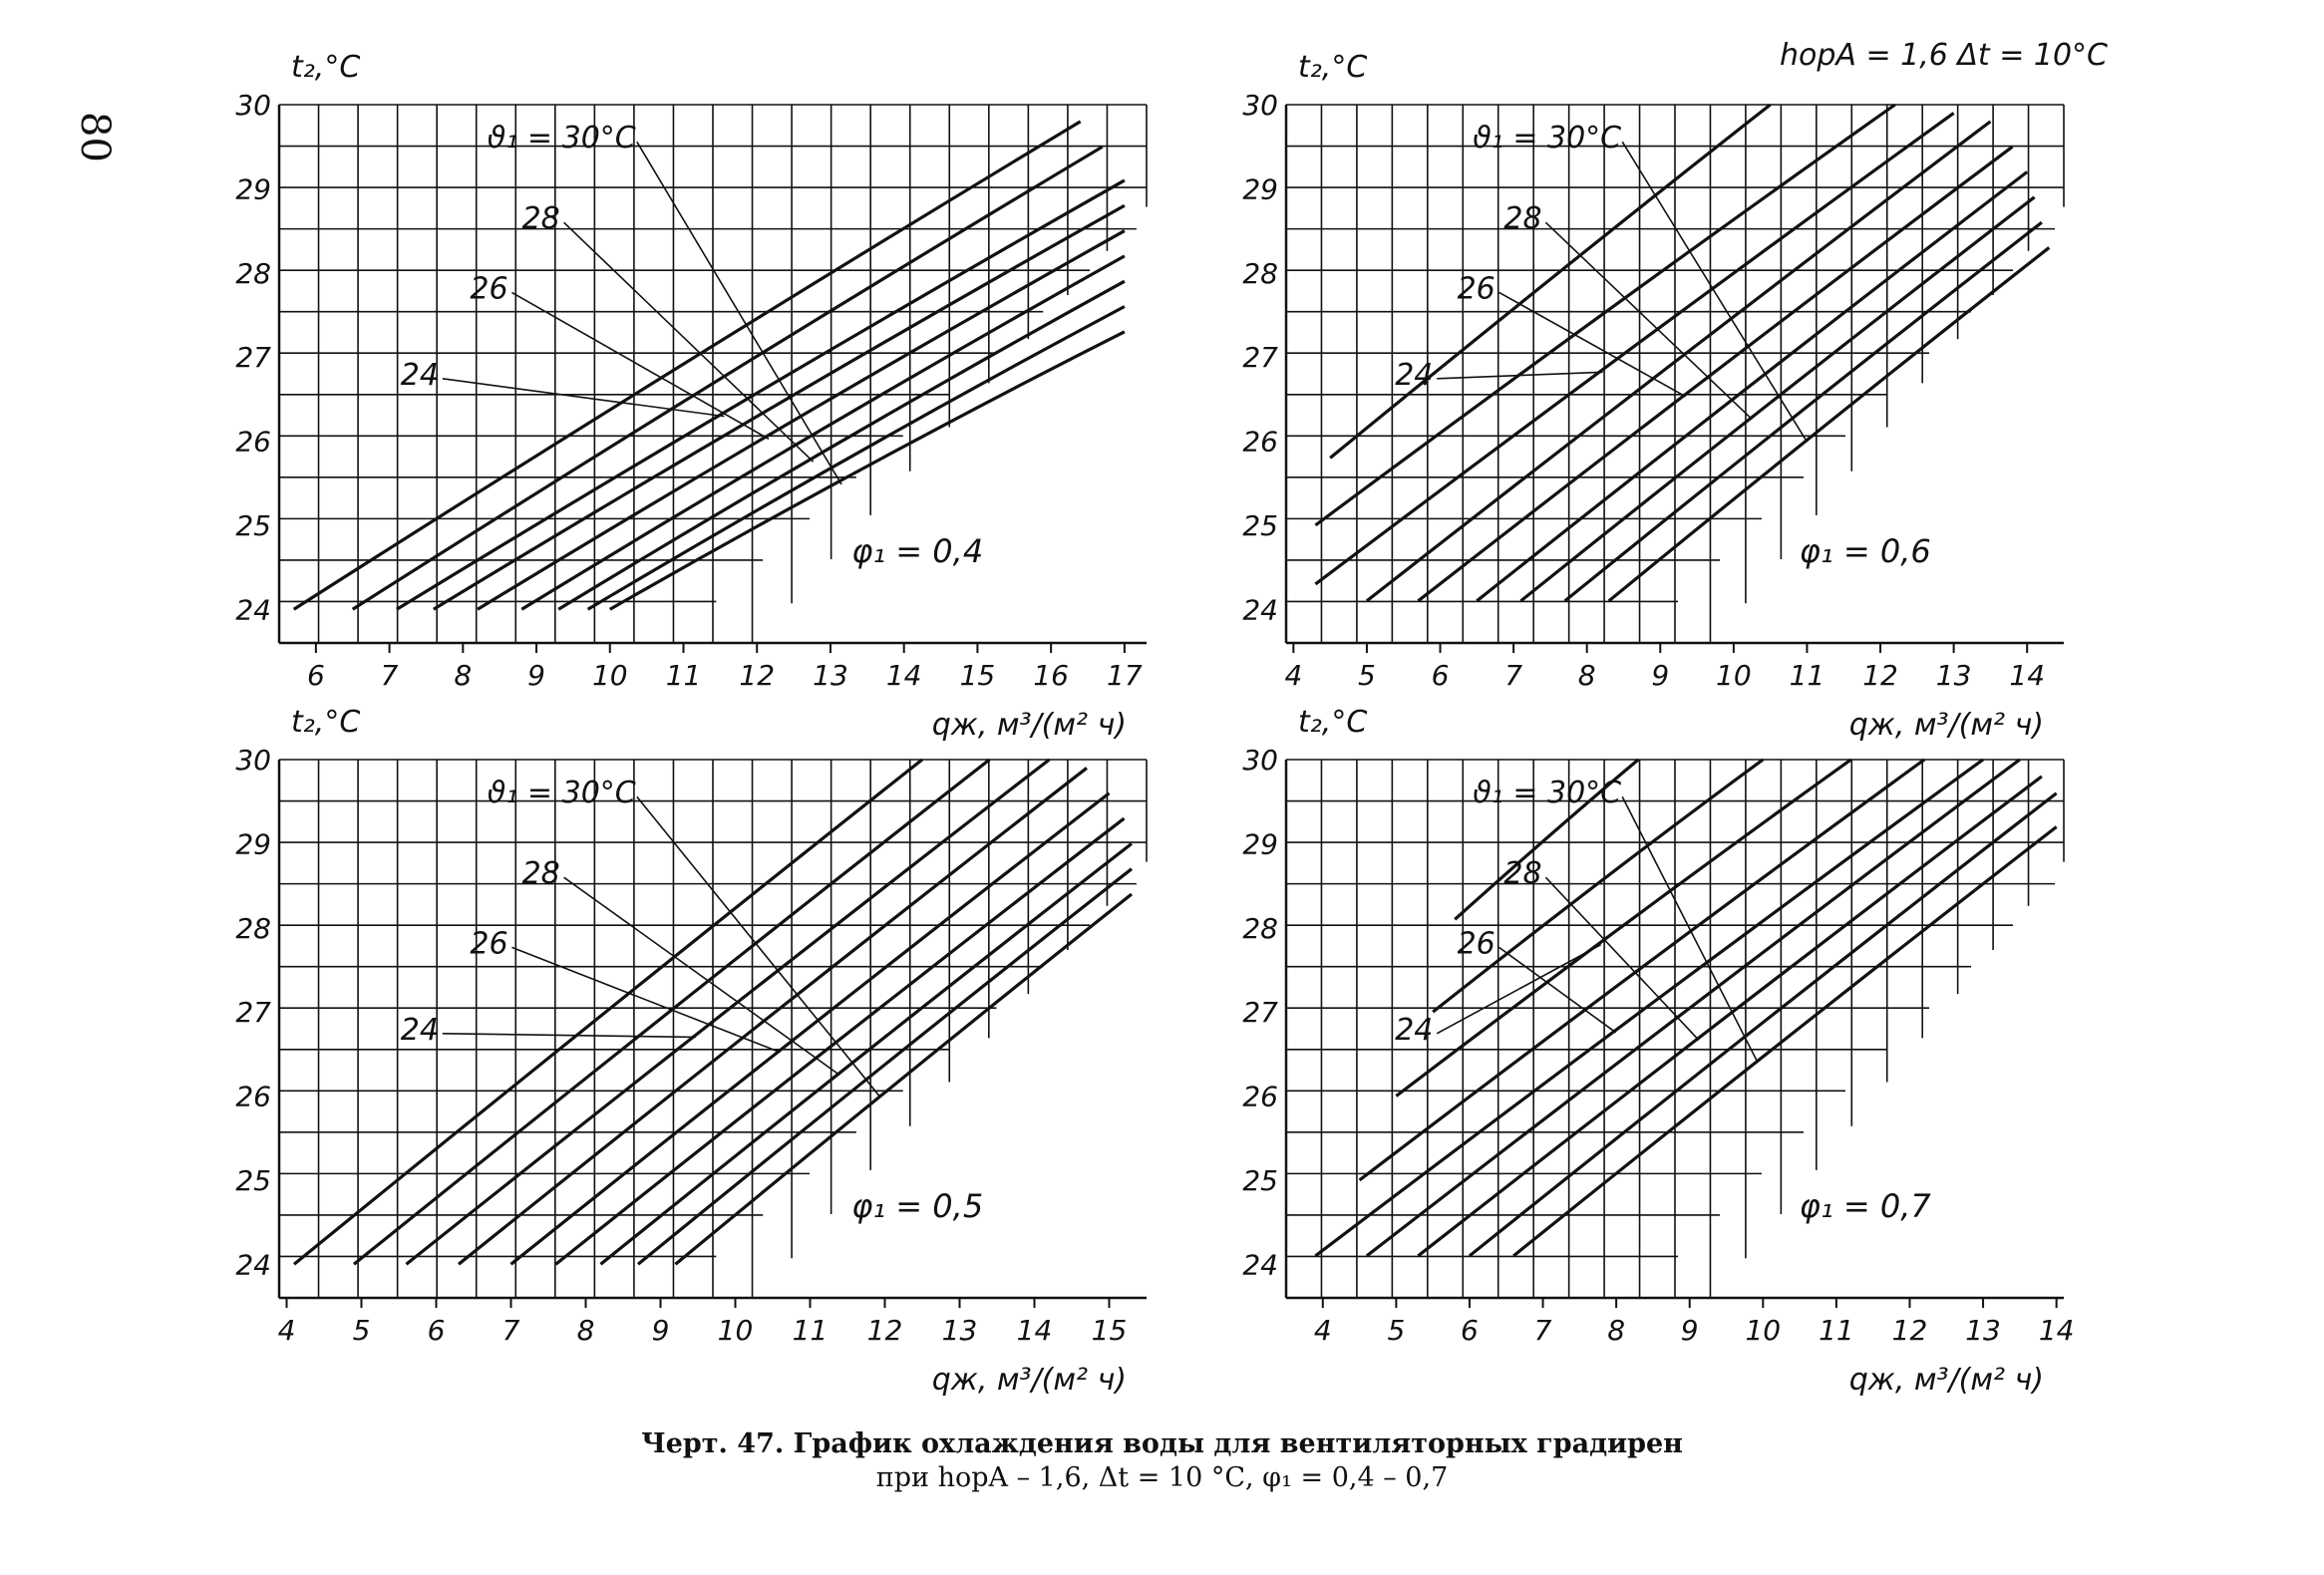  Describe the element at coordinates (1396, 1330) in the screenshot. I see `x-tick-label: 5` at that location.